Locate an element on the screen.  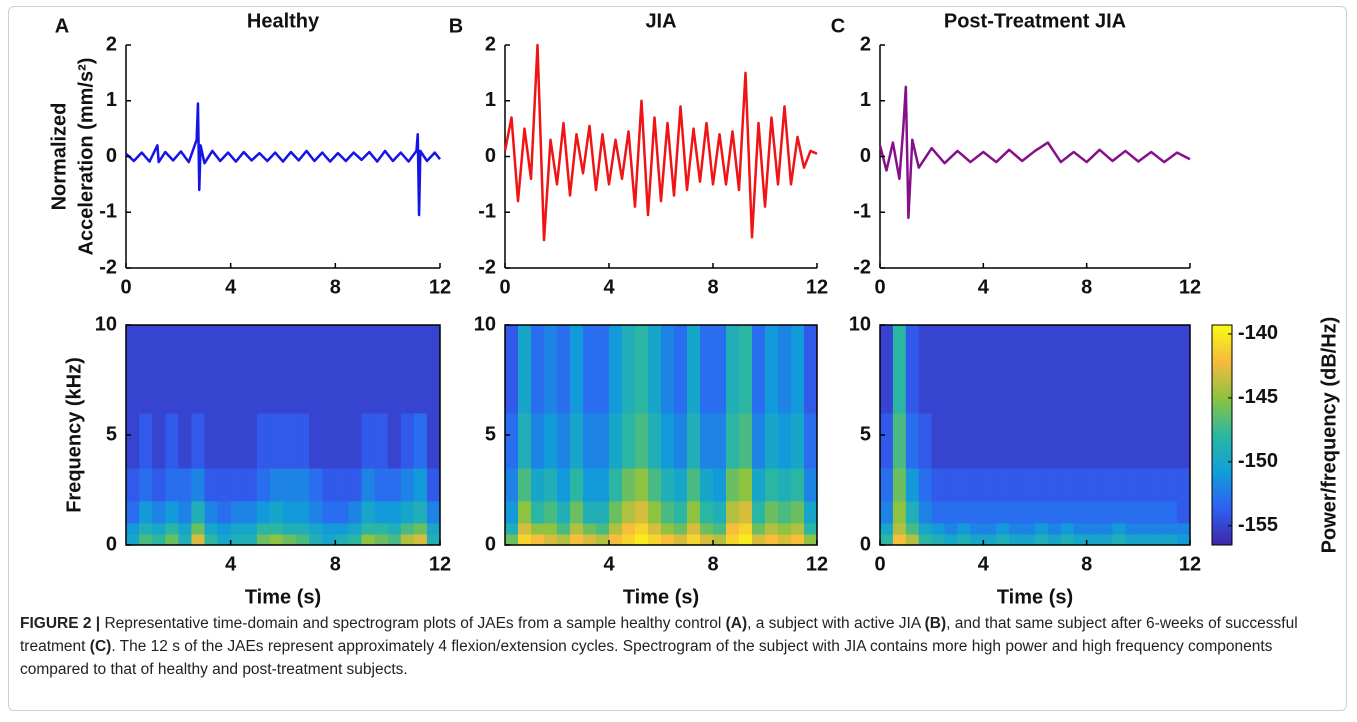
caption-text: (A) is located at coordinates (736, 623).